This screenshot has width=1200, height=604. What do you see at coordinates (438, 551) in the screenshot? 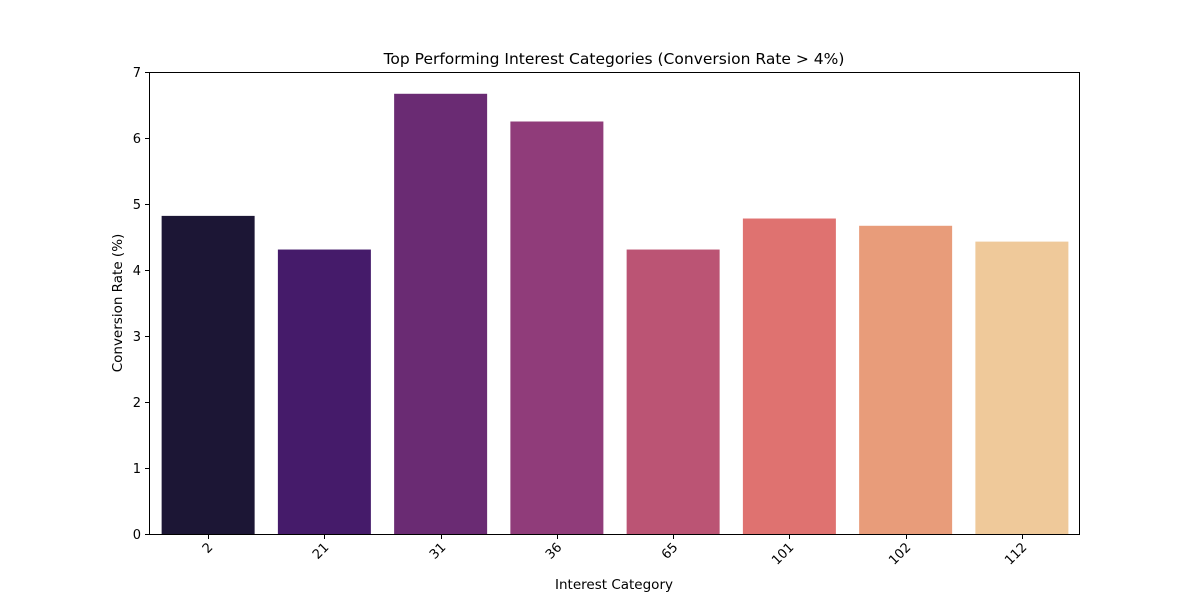
I see `x-tick-label: 31` at bounding box center [438, 551].